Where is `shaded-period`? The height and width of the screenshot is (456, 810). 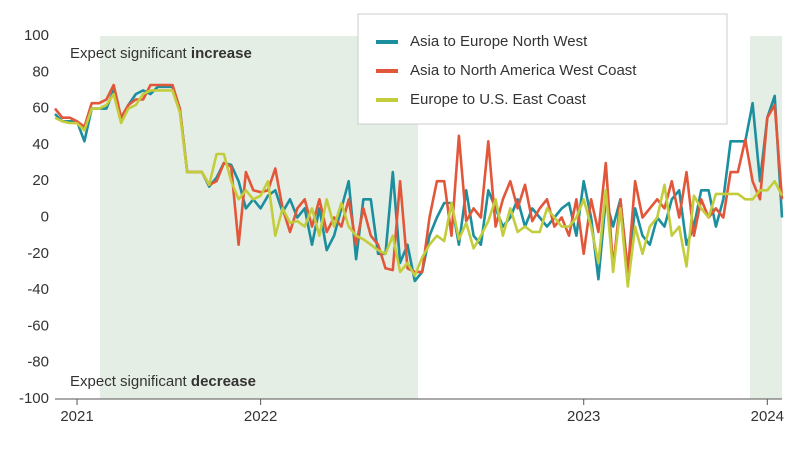
shaded-period is located at coordinates (766, 217).